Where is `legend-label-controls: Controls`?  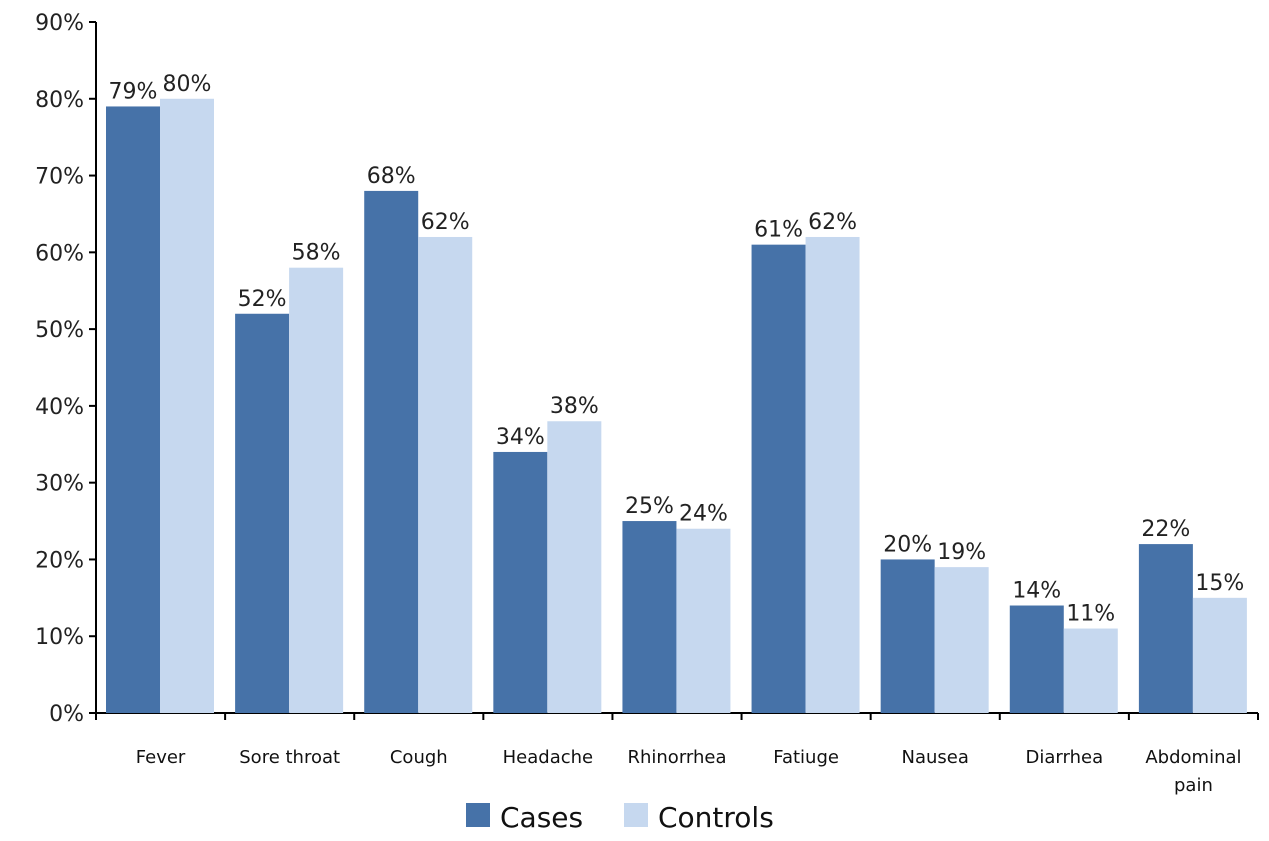
legend-label-controls: Controls is located at coordinates (716, 817).